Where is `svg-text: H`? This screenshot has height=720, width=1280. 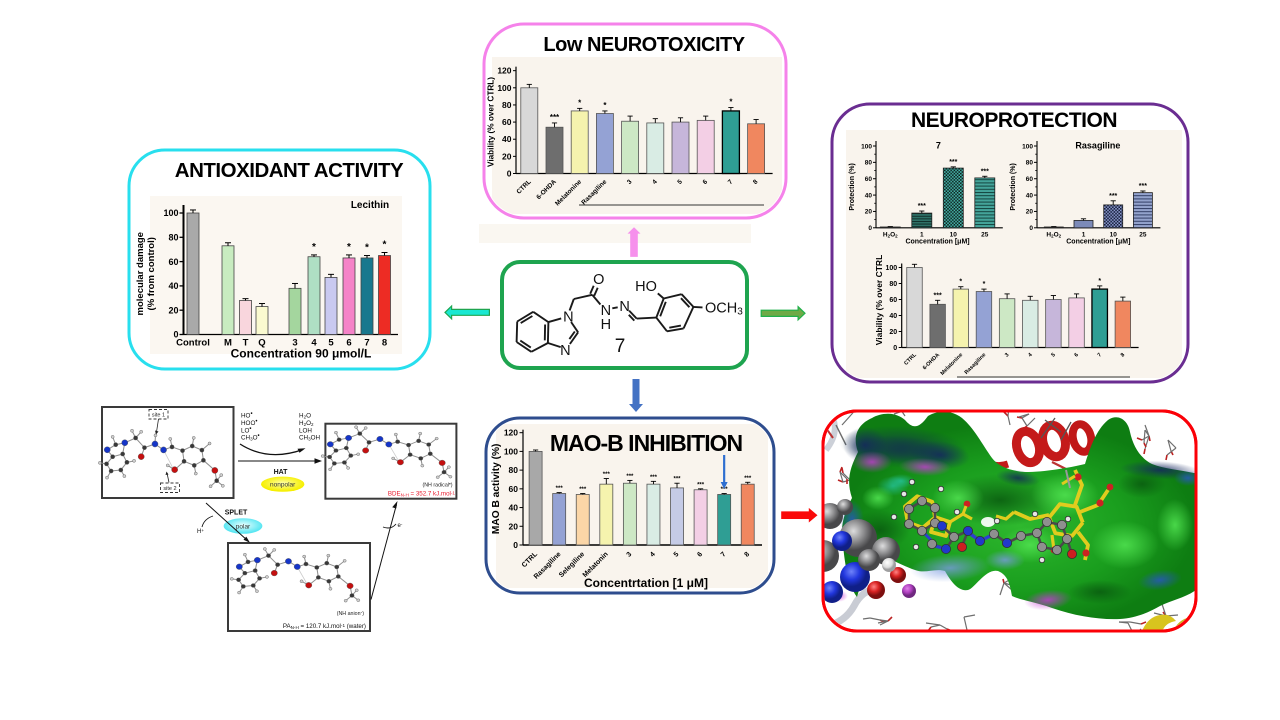
svg-text: H is located at coordinates (606, 325).